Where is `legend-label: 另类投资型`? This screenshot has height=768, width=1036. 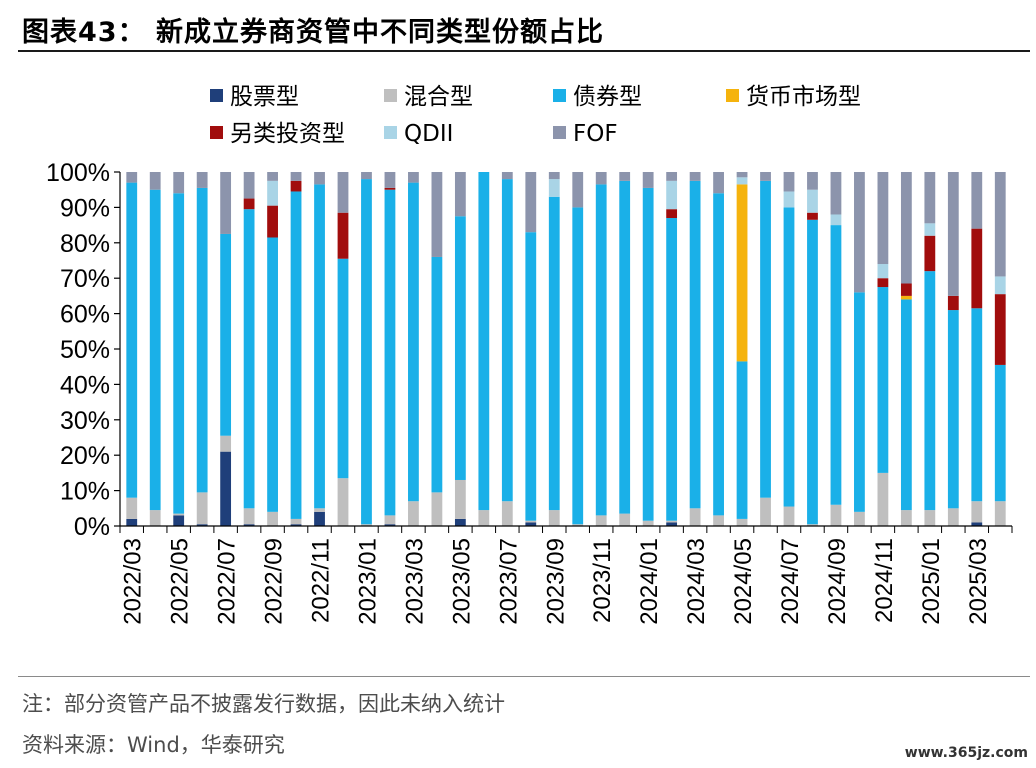
legend-label: 另类投资型 is located at coordinates (287, 134).